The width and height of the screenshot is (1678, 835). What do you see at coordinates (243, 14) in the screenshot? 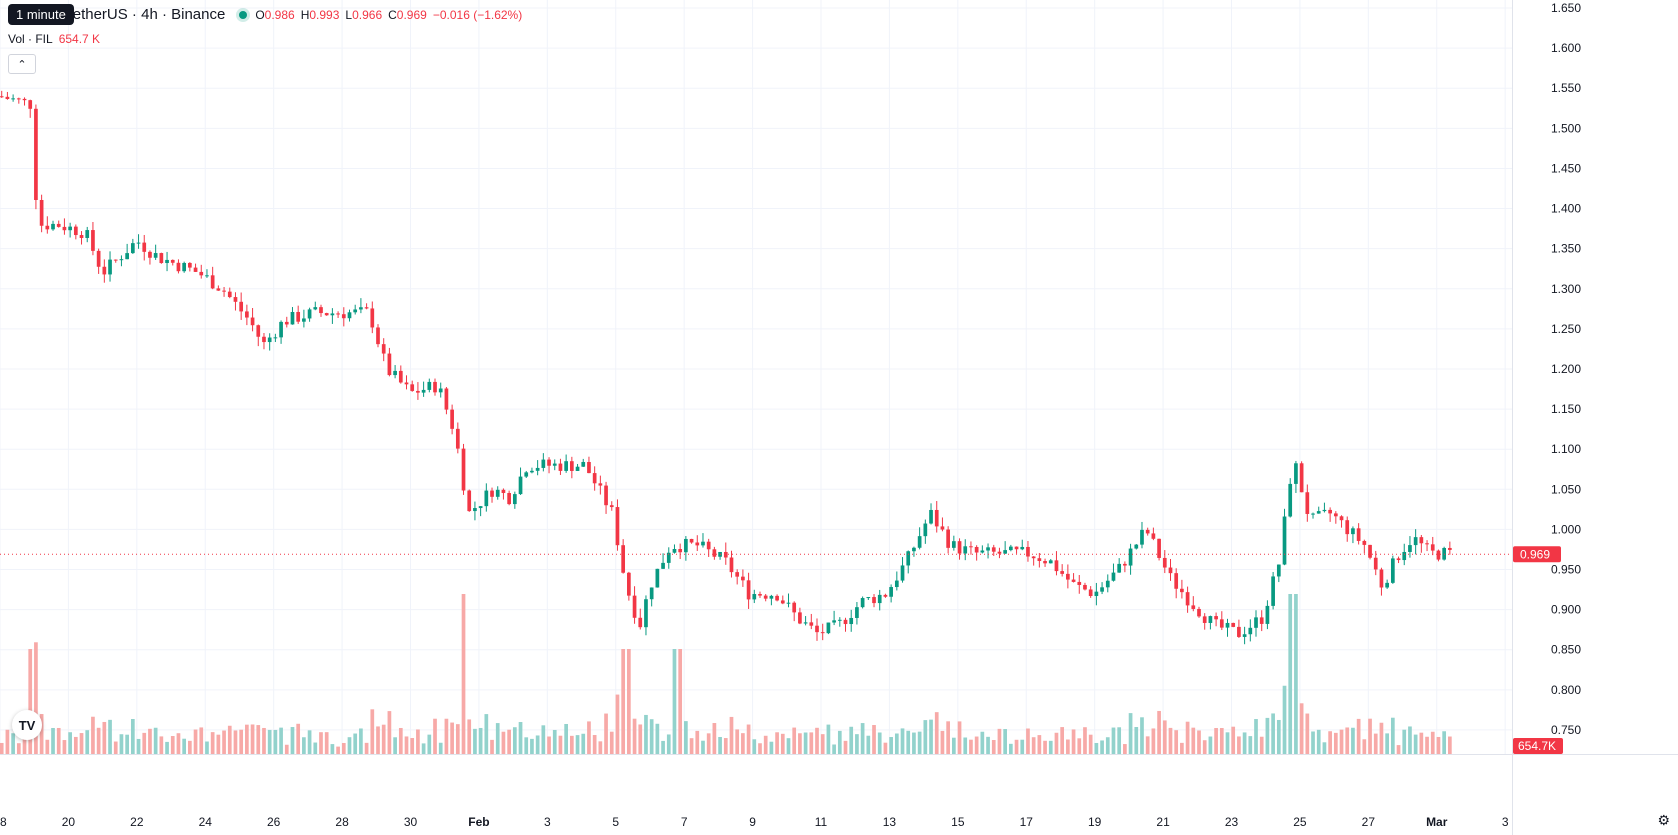
I see `market-status-icon` at bounding box center [243, 14].